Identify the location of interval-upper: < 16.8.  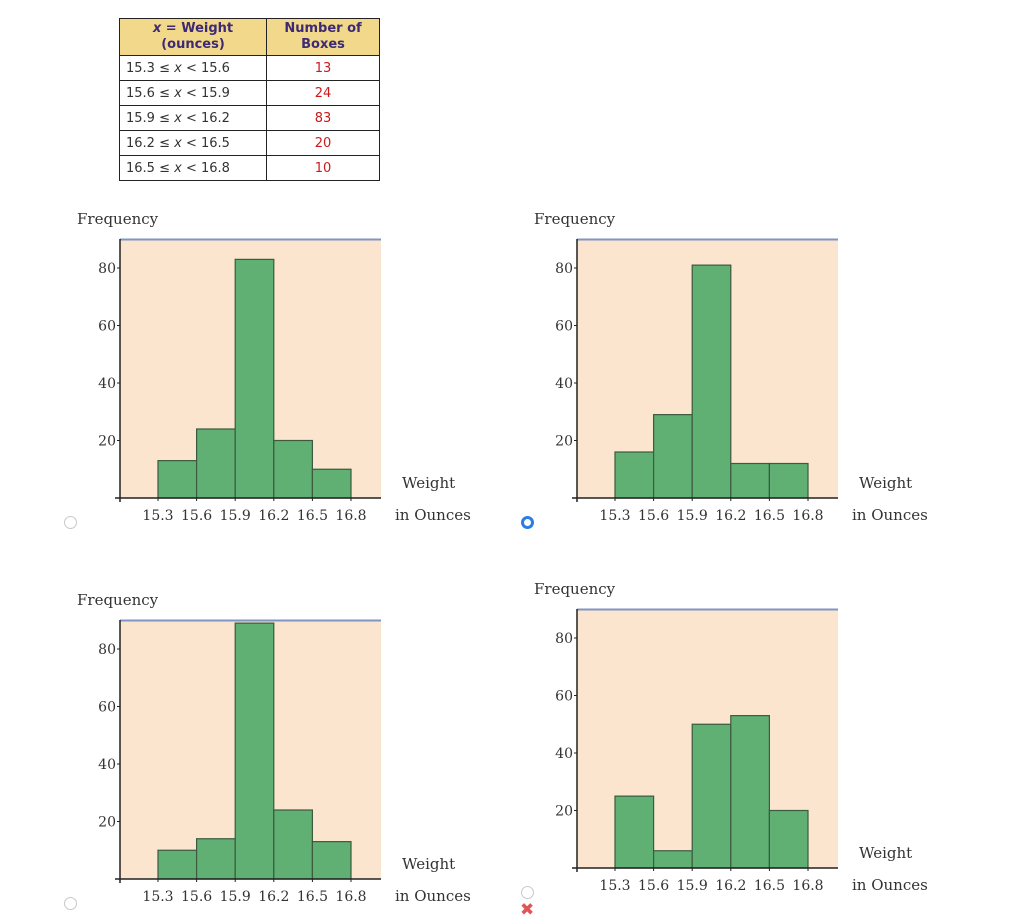
(205, 168).